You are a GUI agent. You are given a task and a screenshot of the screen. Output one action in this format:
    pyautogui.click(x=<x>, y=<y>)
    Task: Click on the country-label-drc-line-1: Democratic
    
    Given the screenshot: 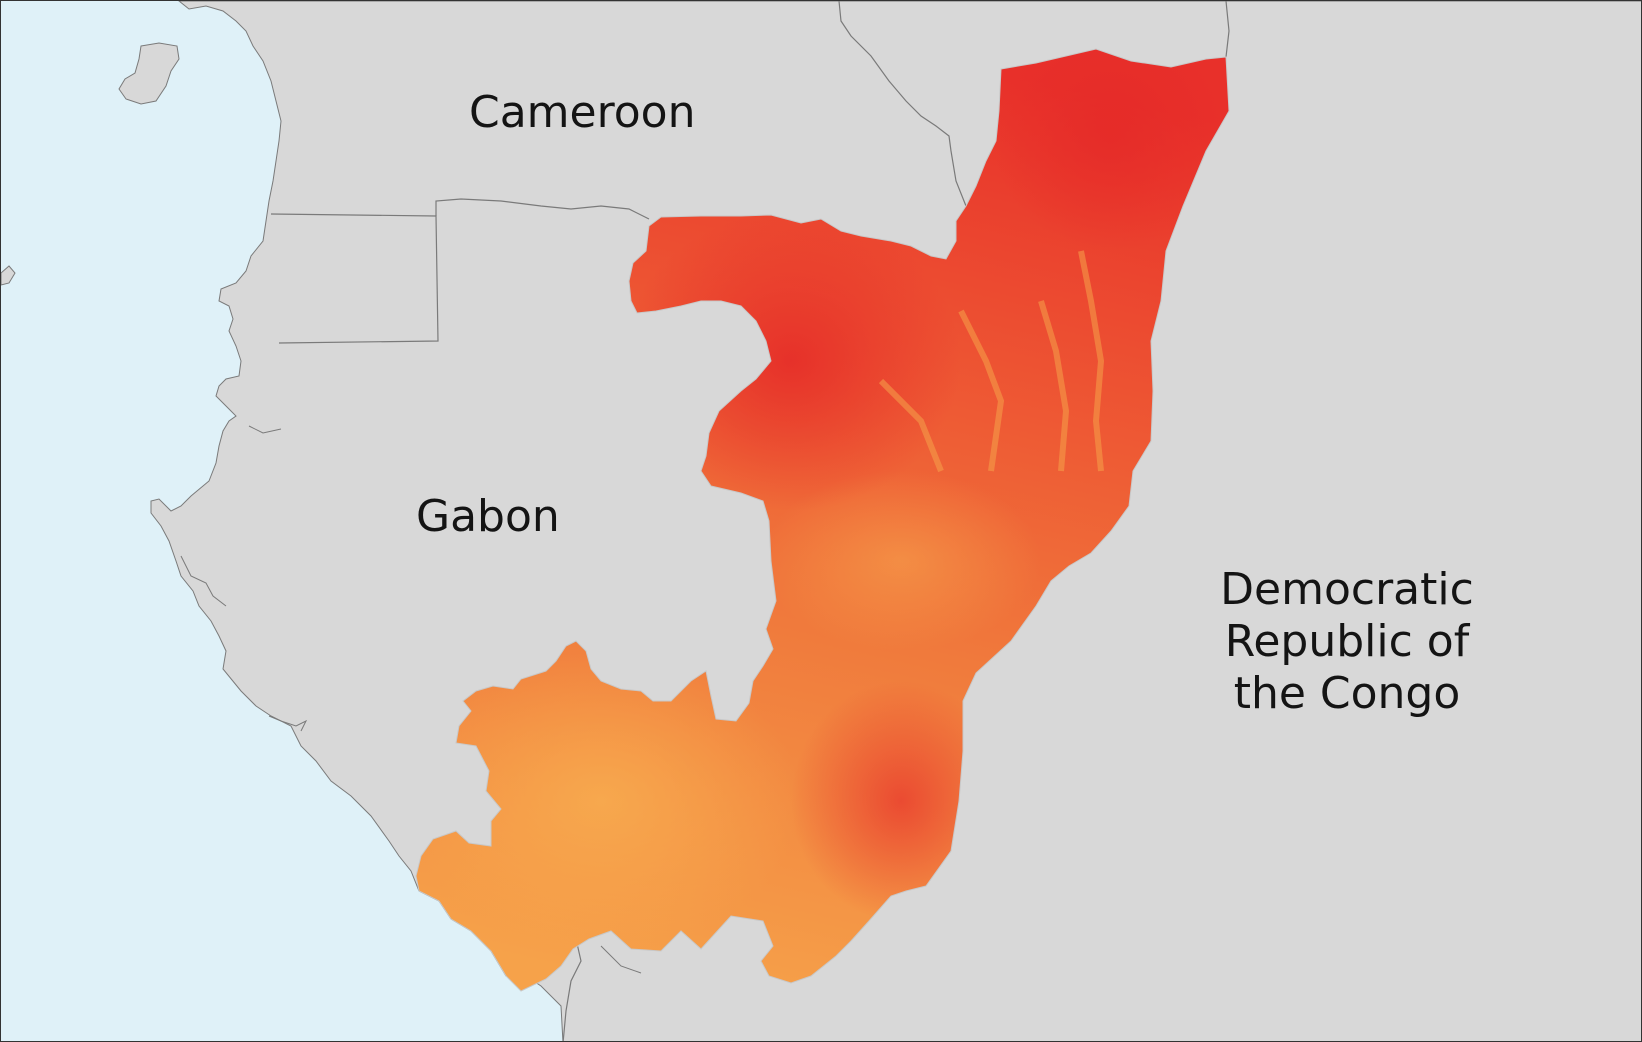 What is the action you would take?
    pyautogui.click(x=1347, y=589)
    